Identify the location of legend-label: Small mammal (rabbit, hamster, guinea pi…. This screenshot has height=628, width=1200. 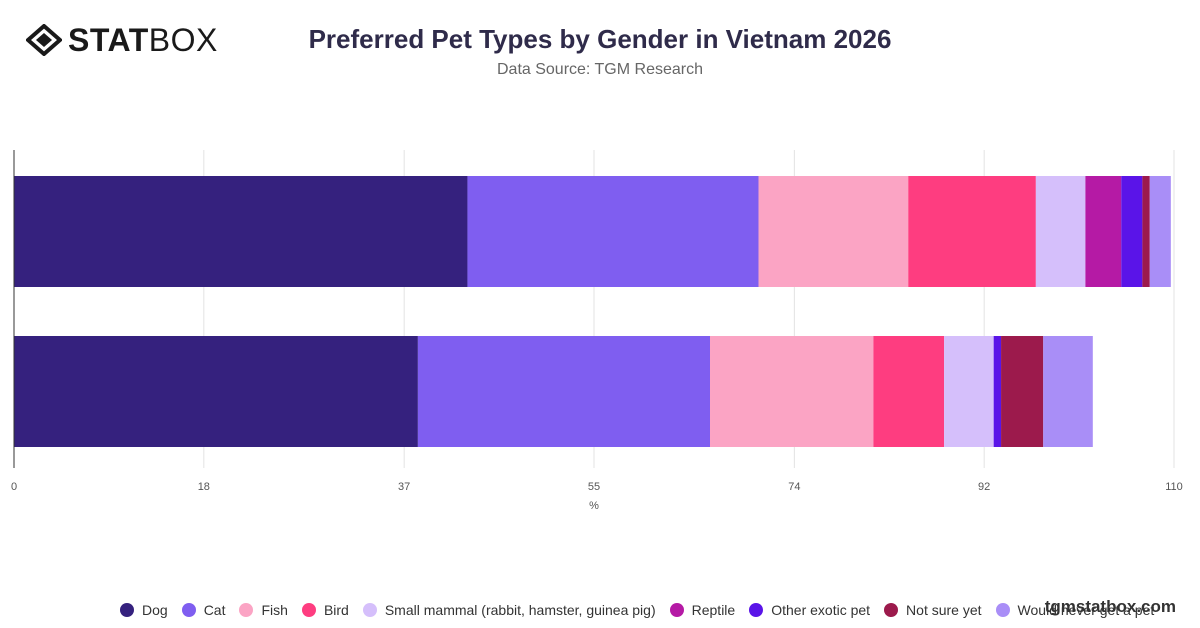
(520, 610).